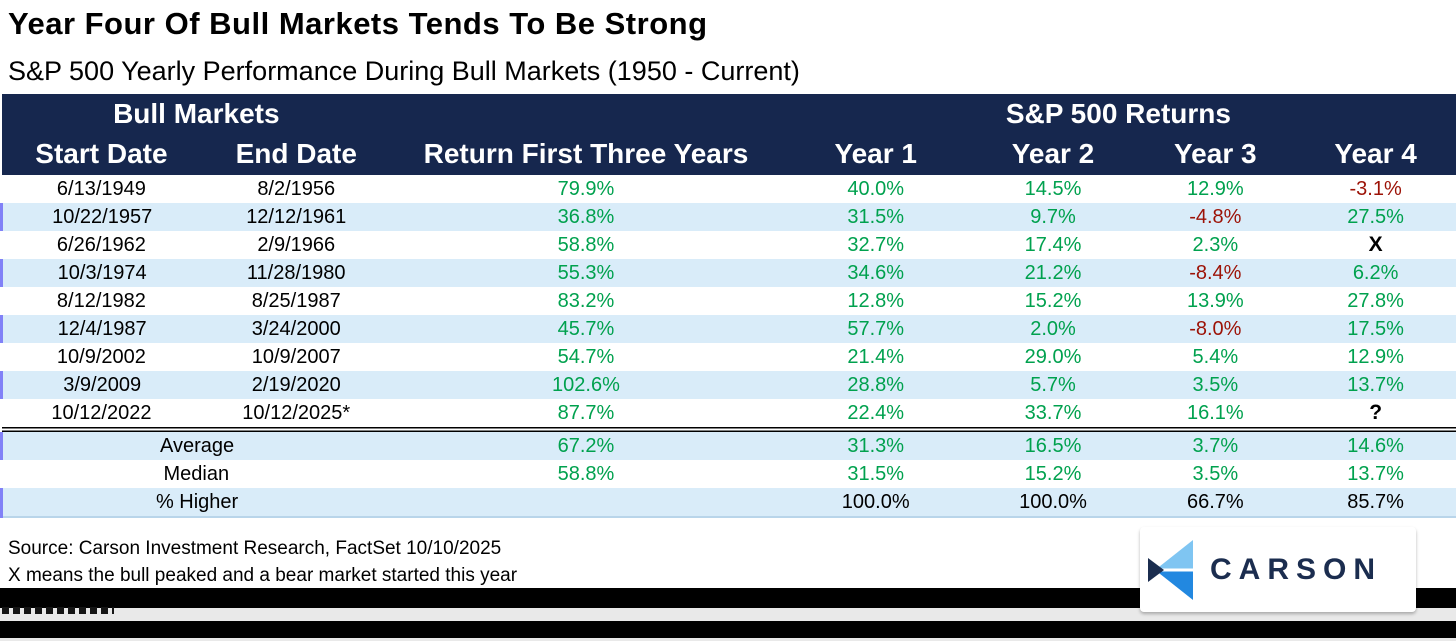 This screenshot has width=1456, height=641. What do you see at coordinates (1375, 473) in the screenshot?
I see `summary-value-cell: 13.7%` at bounding box center [1375, 473].